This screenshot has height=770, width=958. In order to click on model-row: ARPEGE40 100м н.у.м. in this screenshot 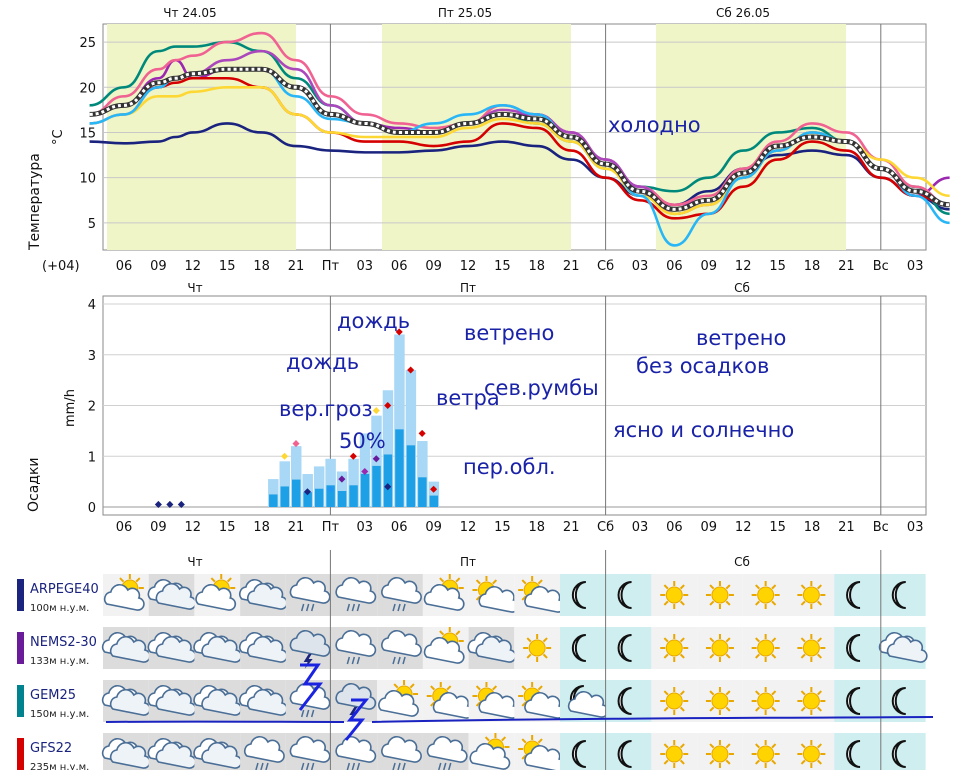, I will do `click(471, 595)`.